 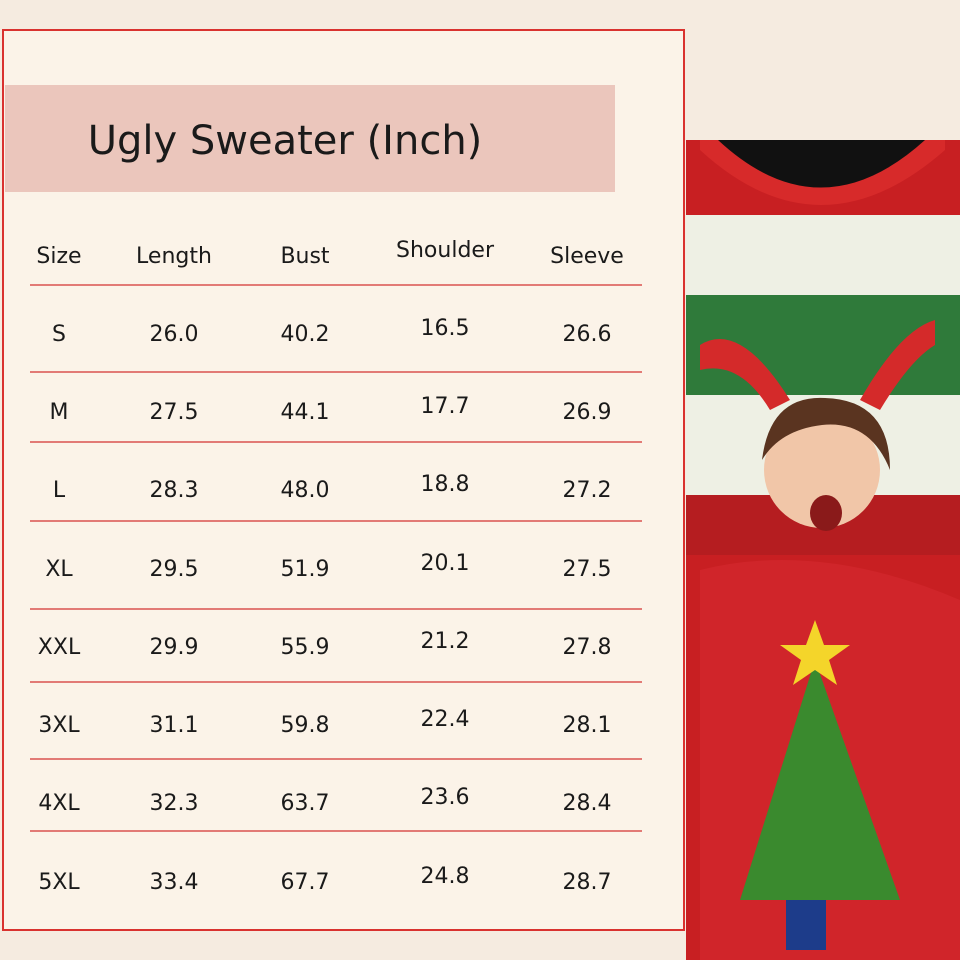 I want to click on table-cell: 28.3, so click(x=174, y=490).